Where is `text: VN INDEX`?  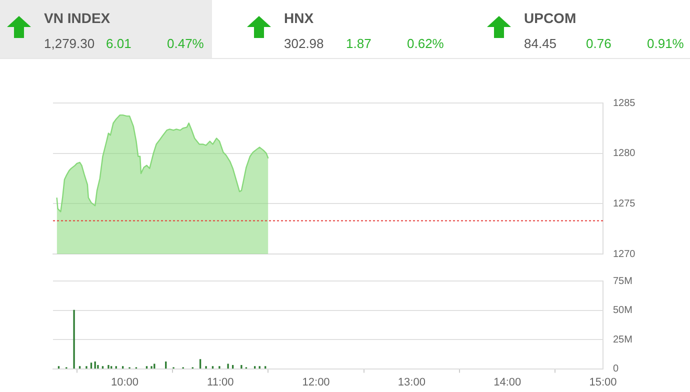 text: VN INDEX is located at coordinates (77, 18).